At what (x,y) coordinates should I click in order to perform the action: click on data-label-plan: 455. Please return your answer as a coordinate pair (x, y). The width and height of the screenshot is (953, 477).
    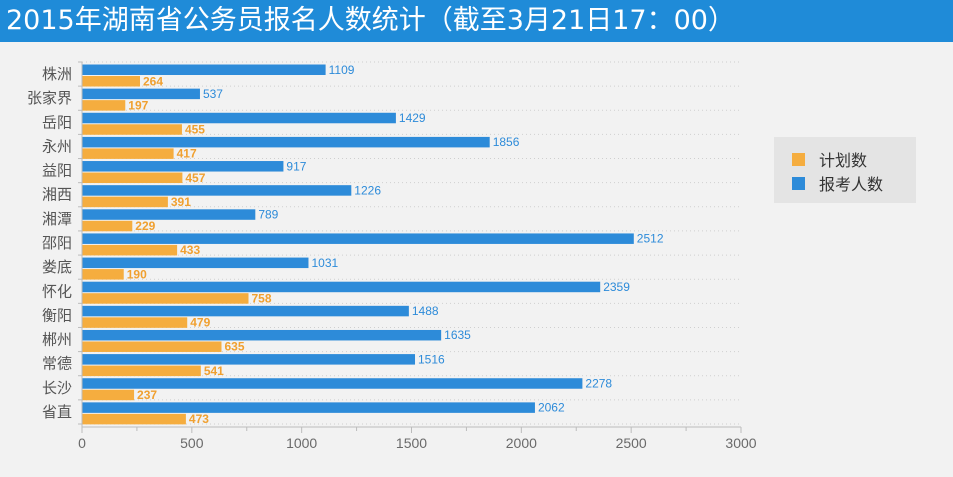
    Looking at the image, I should click on (195, 130).